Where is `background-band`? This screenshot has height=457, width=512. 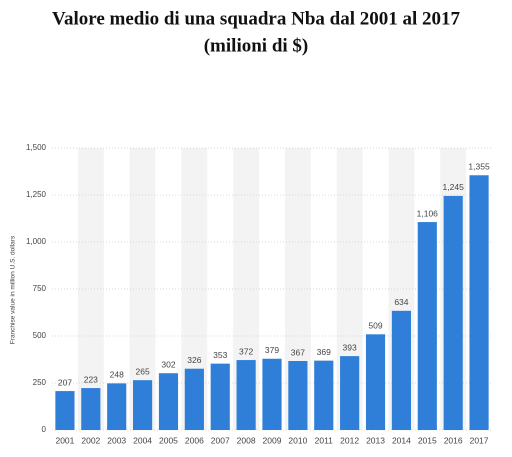 background-band is located at coordinates (90, 289).